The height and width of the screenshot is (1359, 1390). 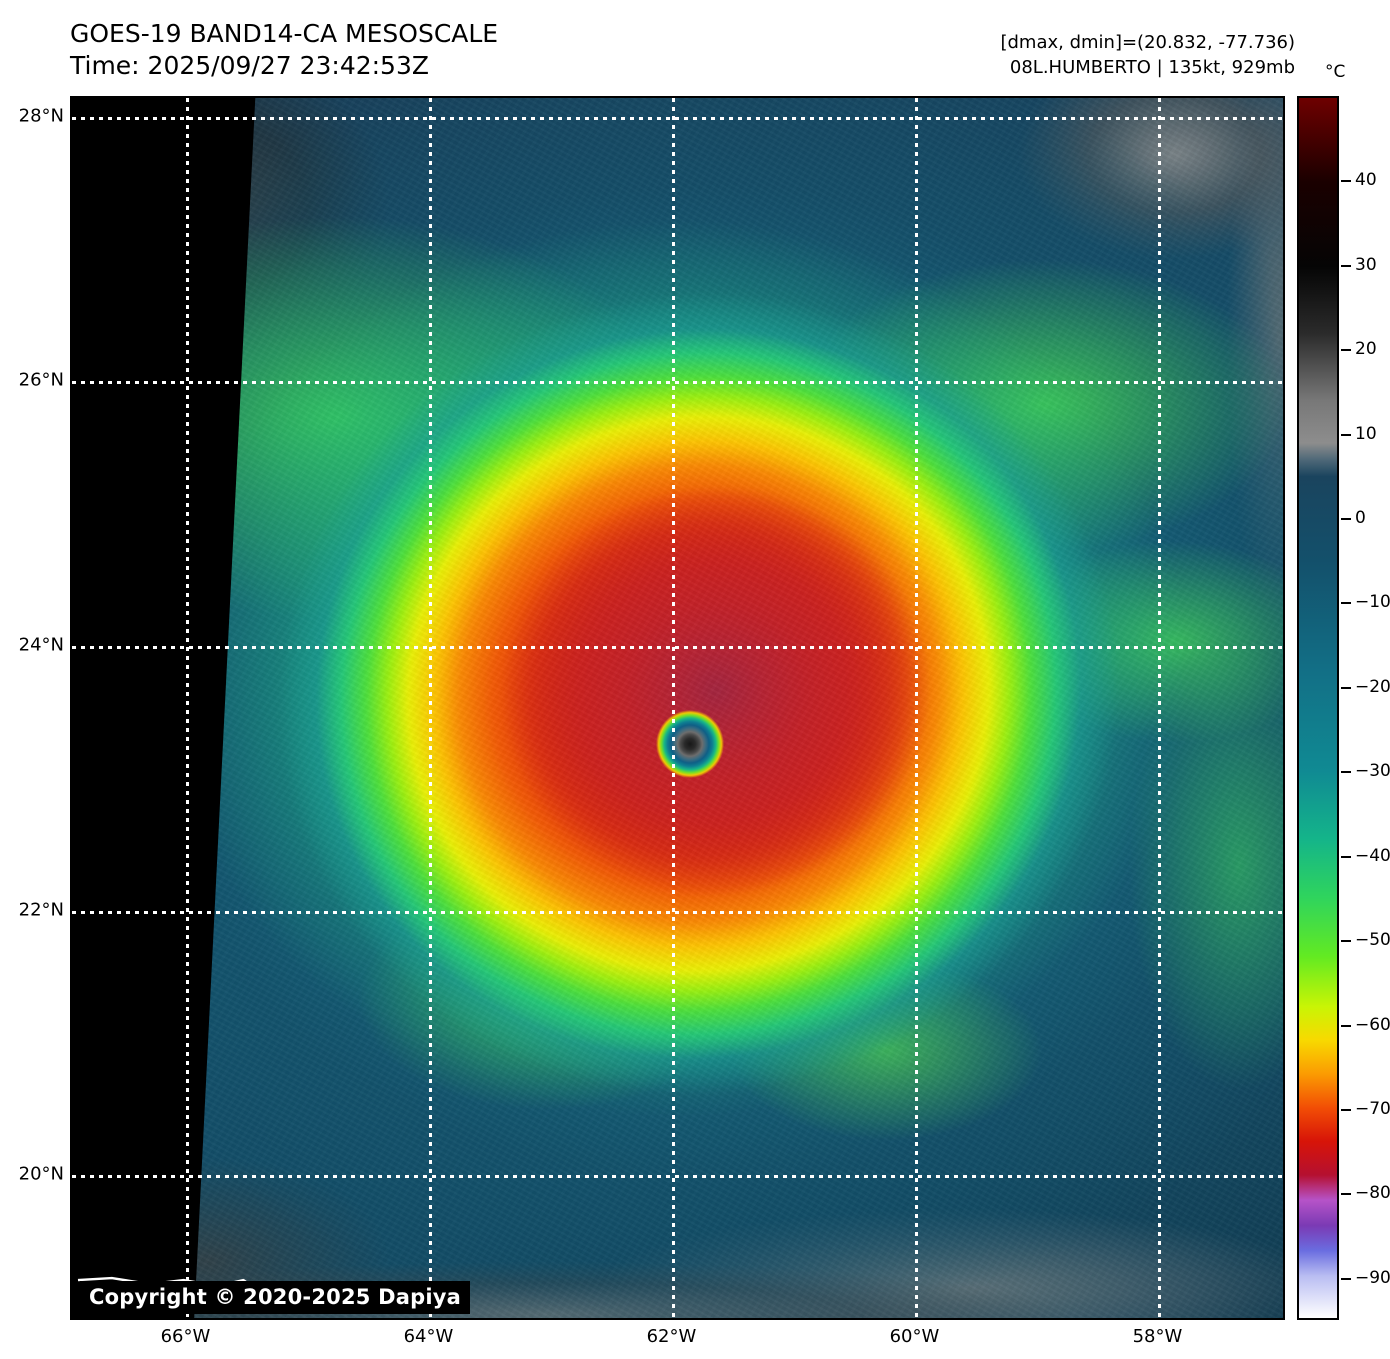 What do you see at coordinates (1366, 180) in the screenshot?
I see `colorbar-tick-label: 40` at bounding box center [1366, 180].